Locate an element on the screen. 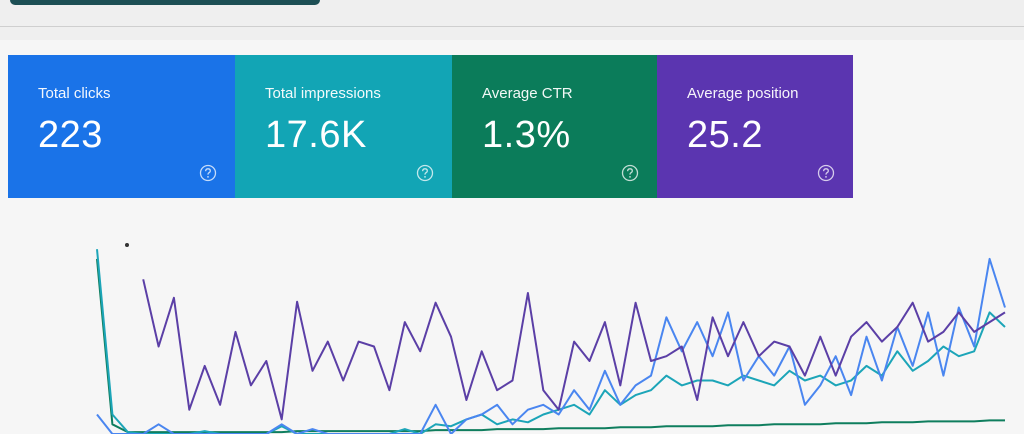 Image resolution: width=1024 pixels, height=434 pixels. metric-card: Total clicks 223 is located at coordinates (121, 126).